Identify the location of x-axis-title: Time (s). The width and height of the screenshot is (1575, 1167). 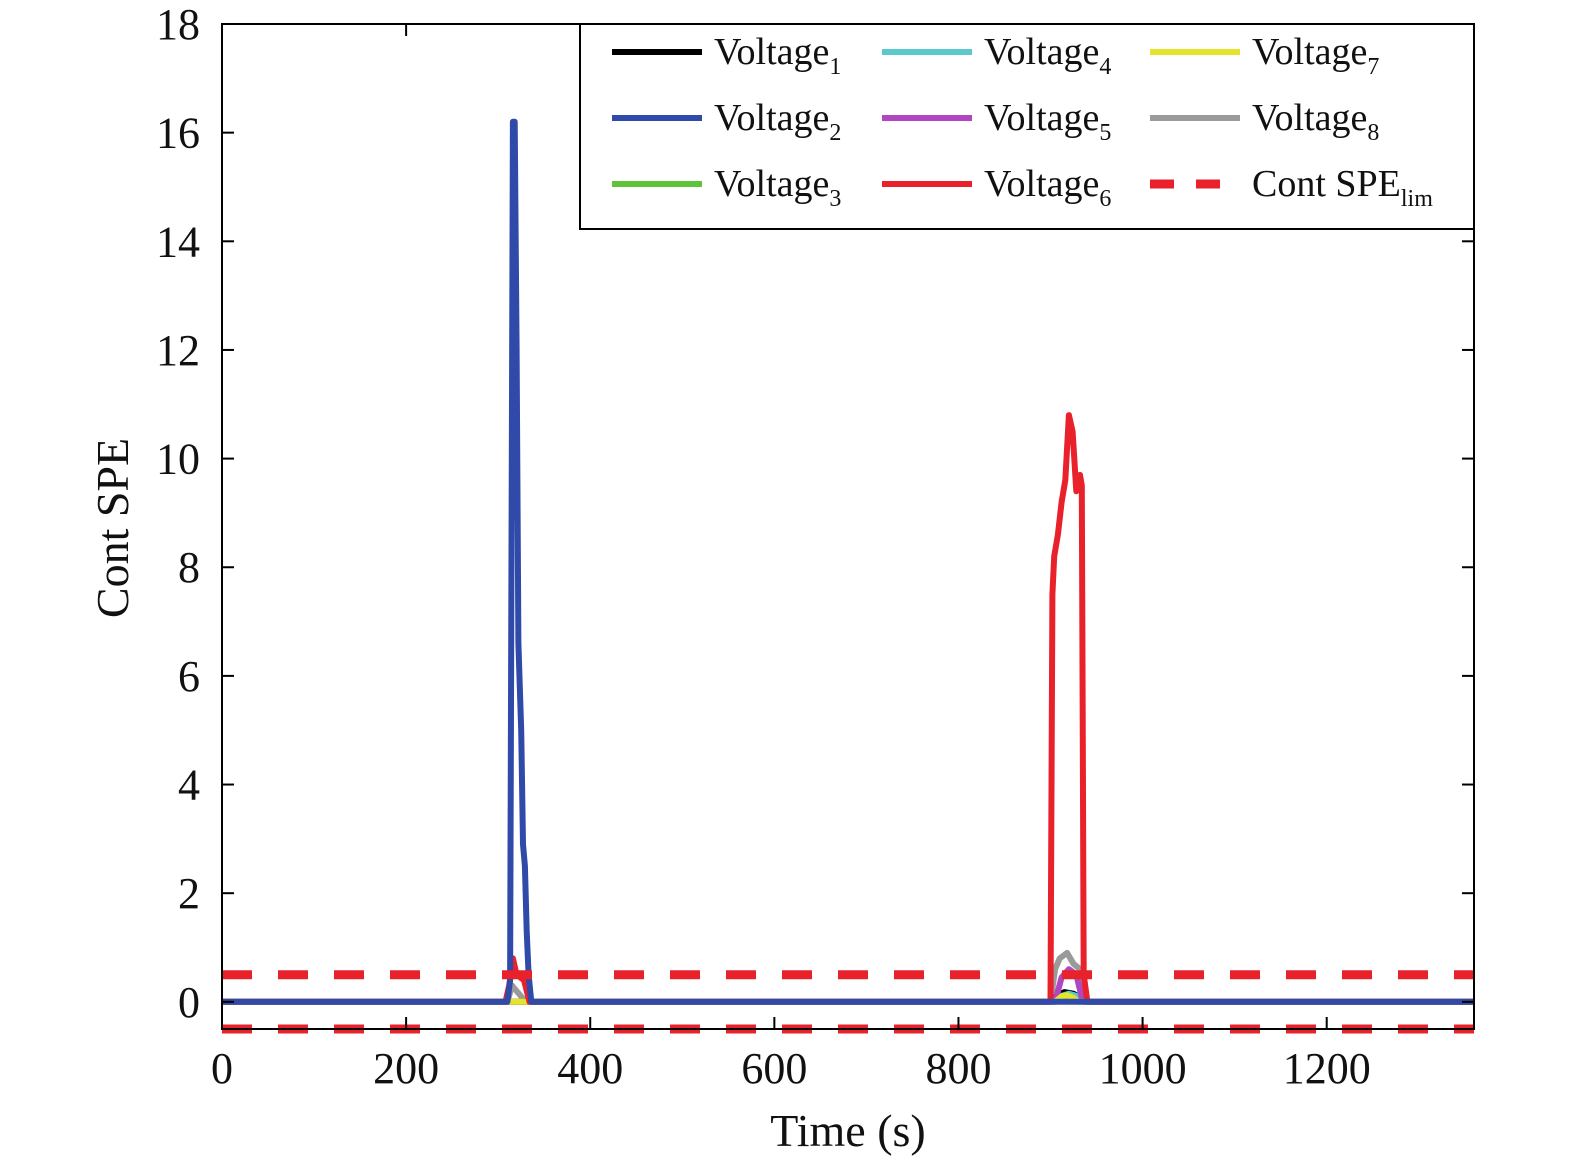
(848, 1130).